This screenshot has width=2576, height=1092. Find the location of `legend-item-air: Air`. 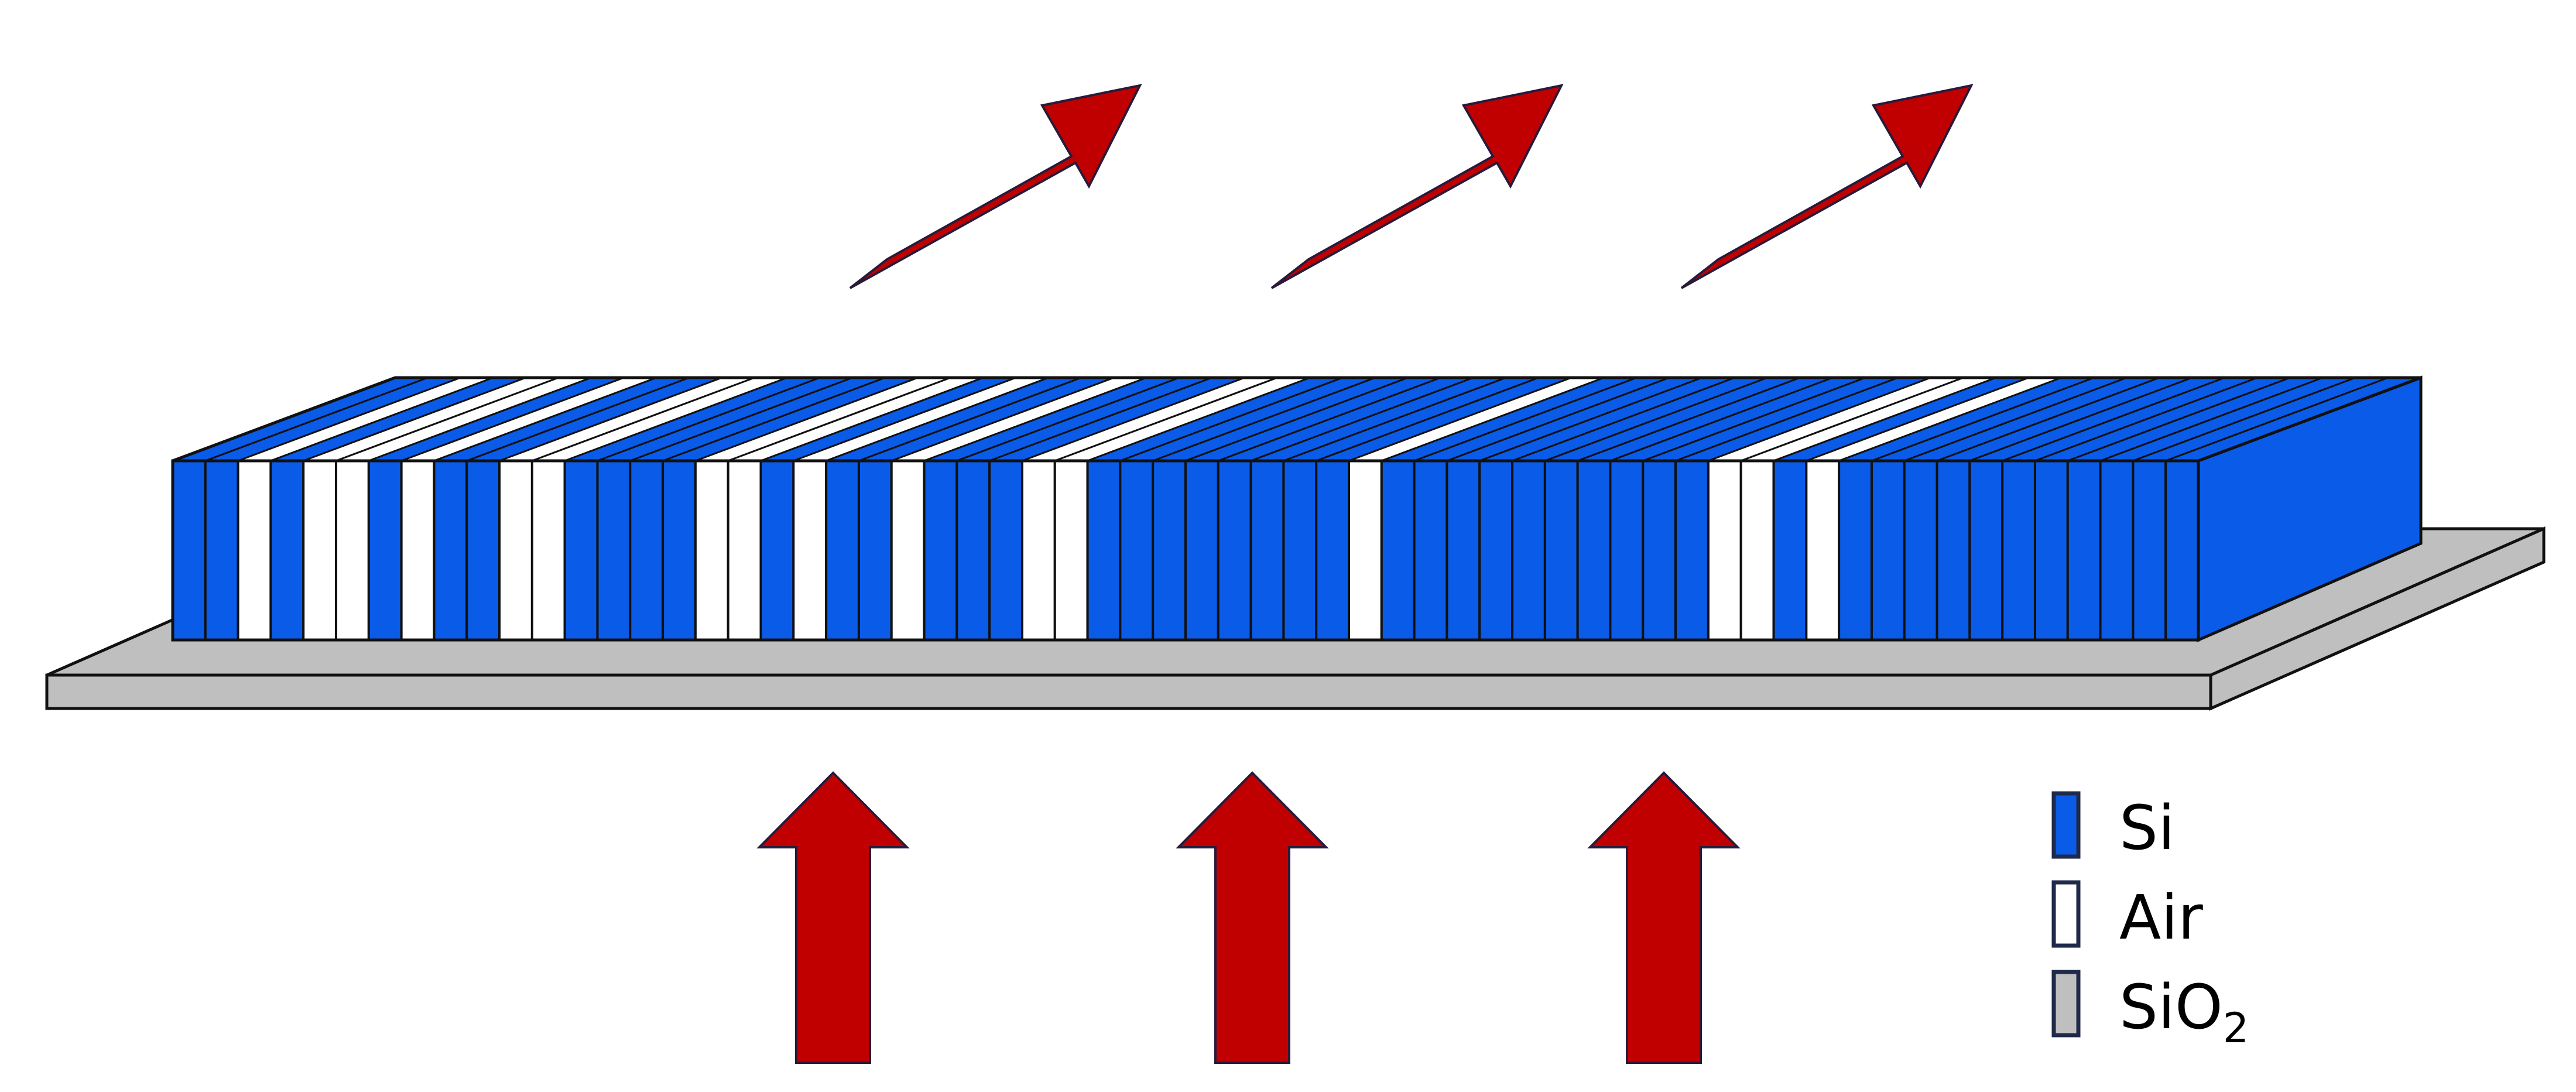

legend-item-air: Air is located at coordinates (2127, 916).